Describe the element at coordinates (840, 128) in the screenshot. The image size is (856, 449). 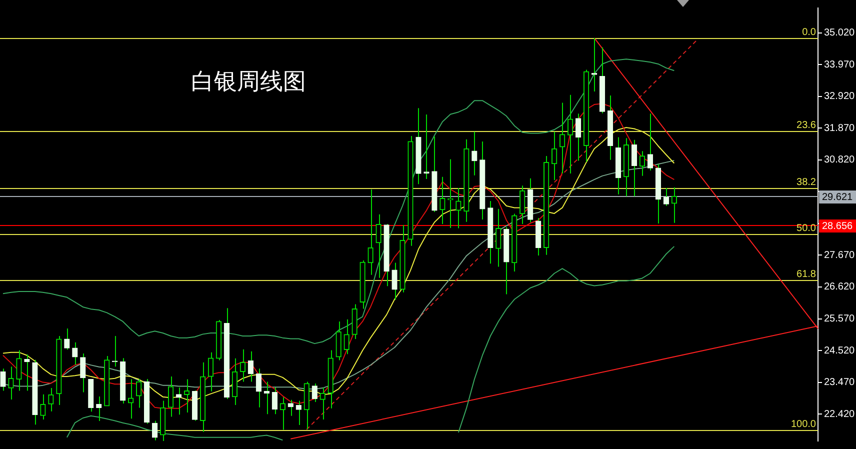
I see `y-tick-label: 31.870` at that location.